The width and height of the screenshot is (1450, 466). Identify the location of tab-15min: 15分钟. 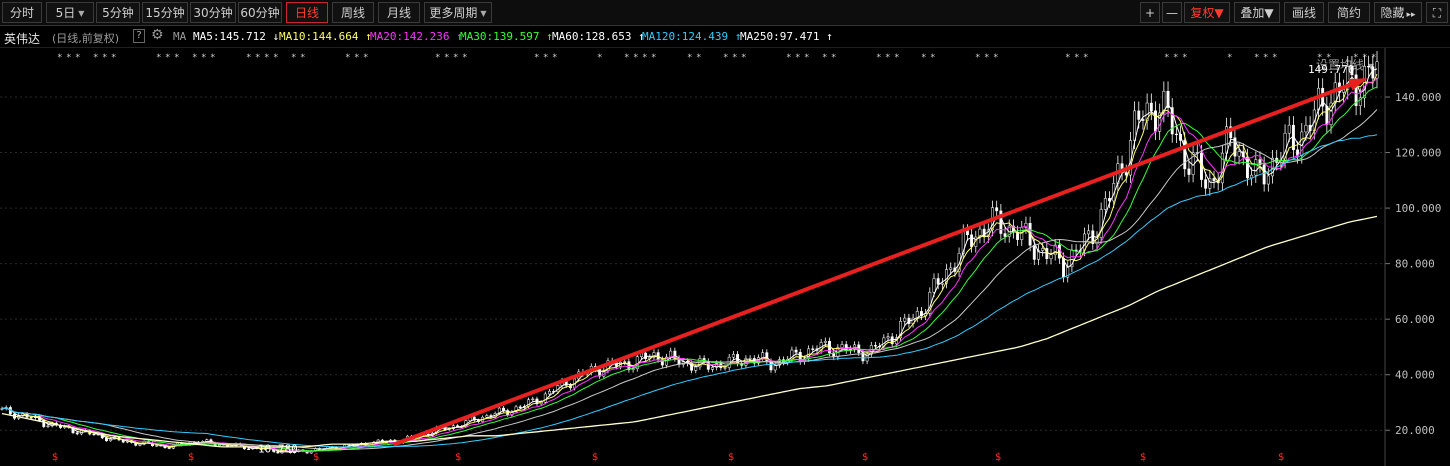
(165, 12).